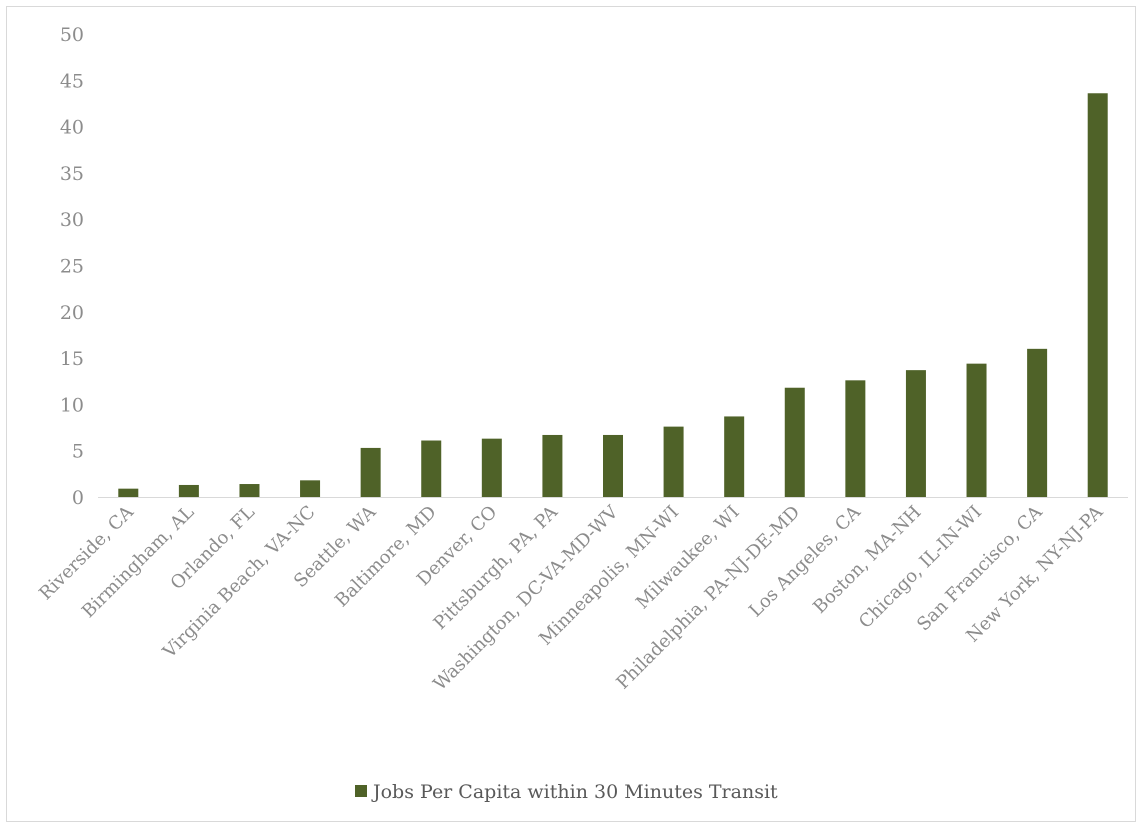 The height and width of the screenshot is (824, 1142). I want to click on y-tick-label: 30, so click(72, 220).